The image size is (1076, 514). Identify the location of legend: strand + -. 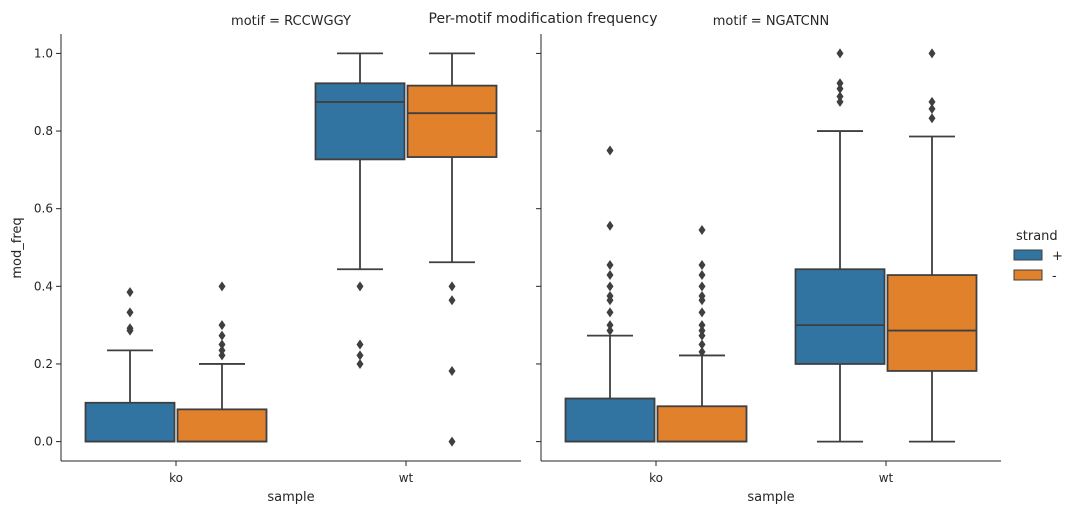
(1038, 256).